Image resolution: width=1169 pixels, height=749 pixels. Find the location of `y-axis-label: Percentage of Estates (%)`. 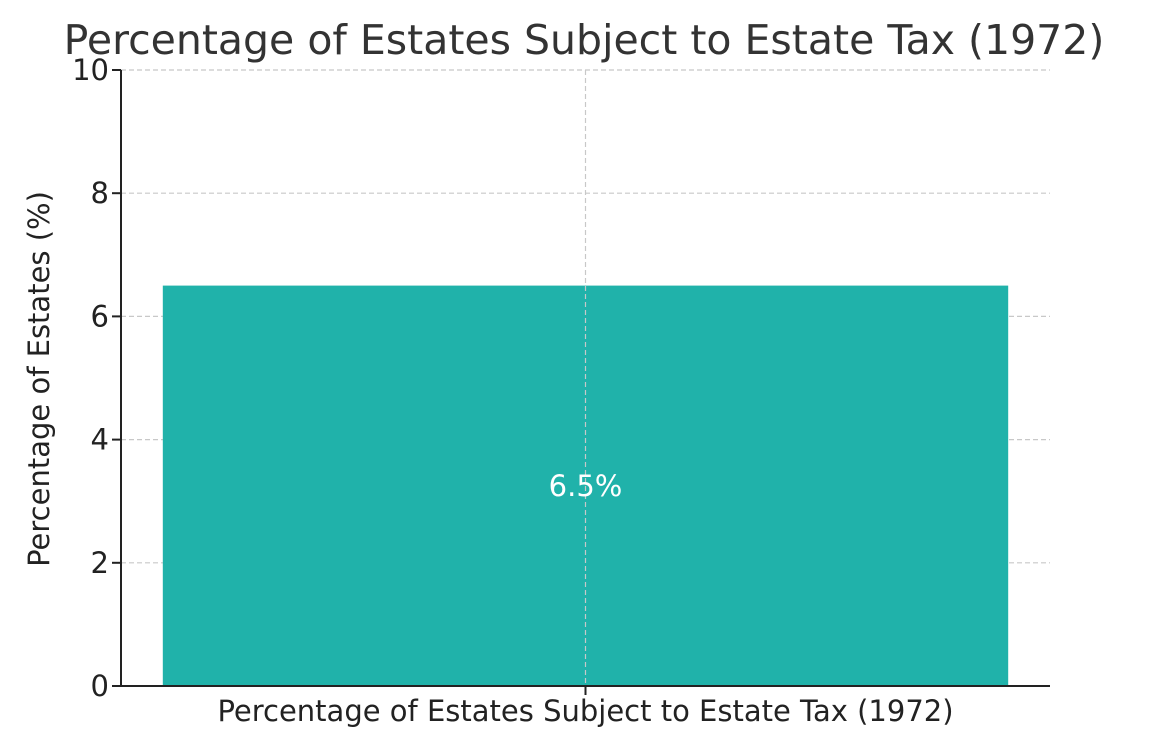

y-axis-label: Percentage of Estates (%) is located at coordinates (39, 379).